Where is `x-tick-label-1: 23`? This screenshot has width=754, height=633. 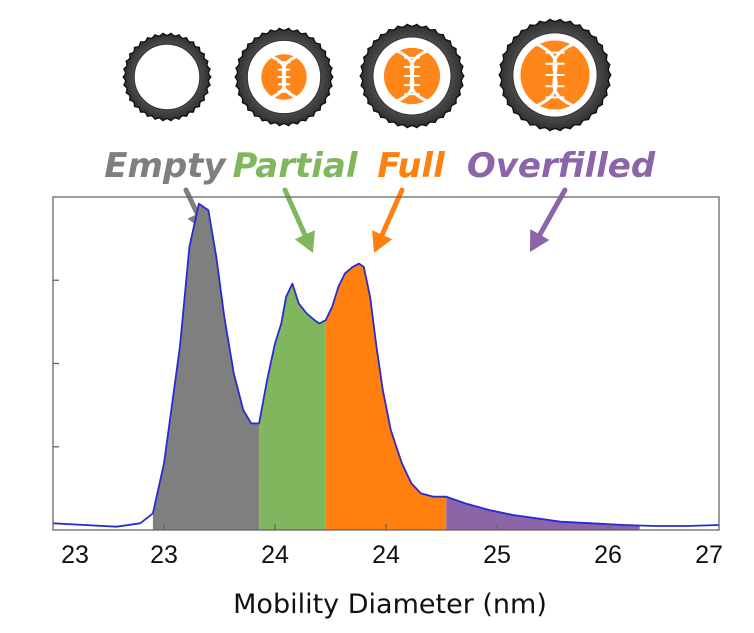 x-tick-label-1: 23 is located at coordinates (164, 555).